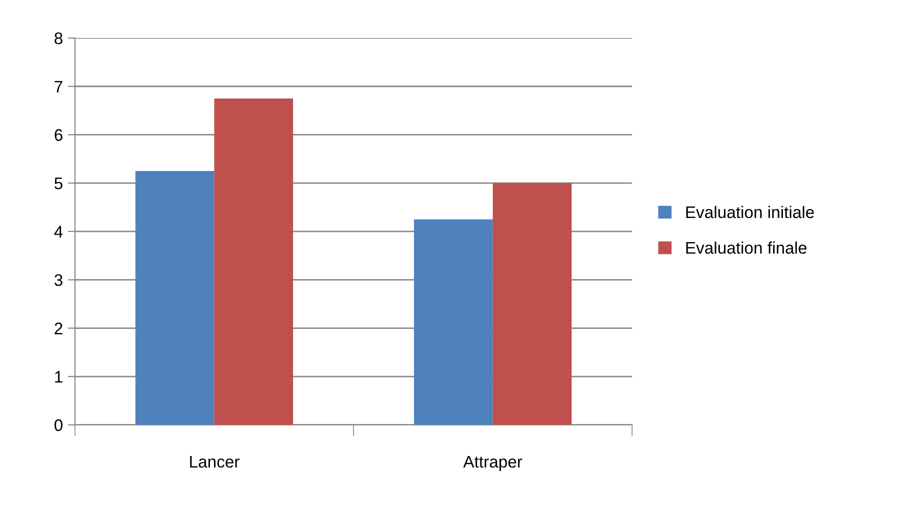 This screenshot has width=903, height=507. What do you see at coordinates (492, 463) in the screenshot?
I see `x-tick-label: Attraper` at bounding box center [492, 463].